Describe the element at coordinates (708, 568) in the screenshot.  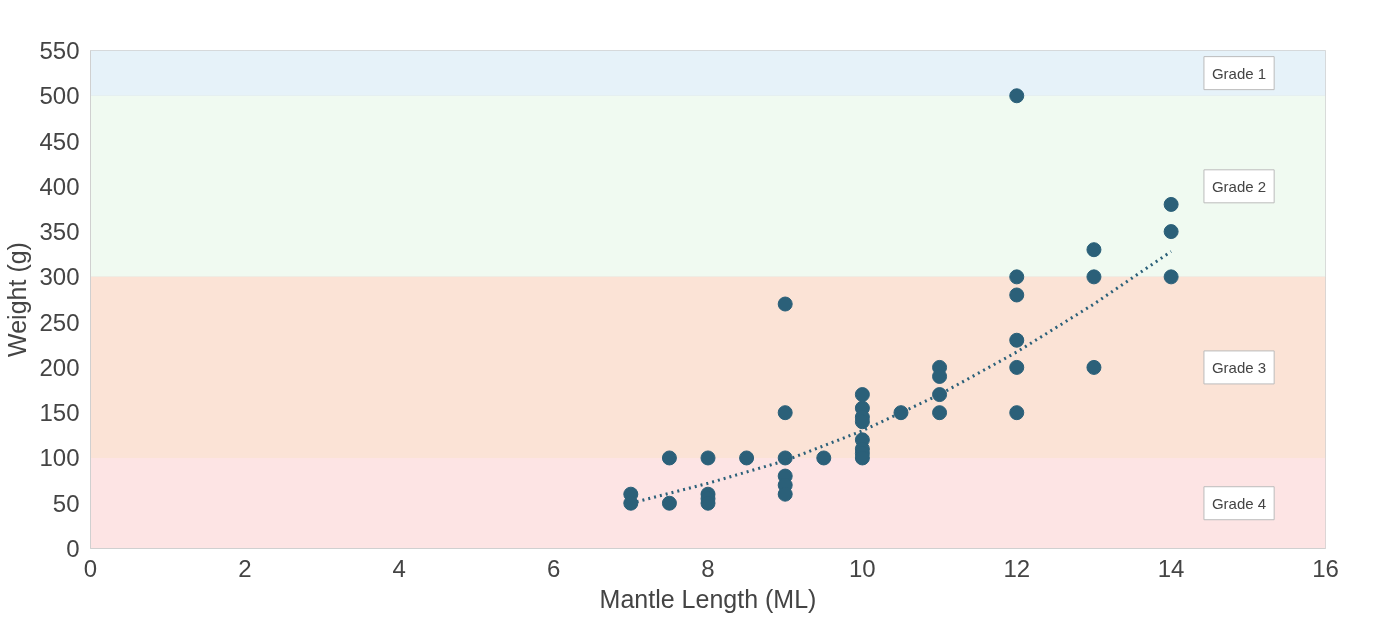
I see `x-tick-label: 8` at that location.